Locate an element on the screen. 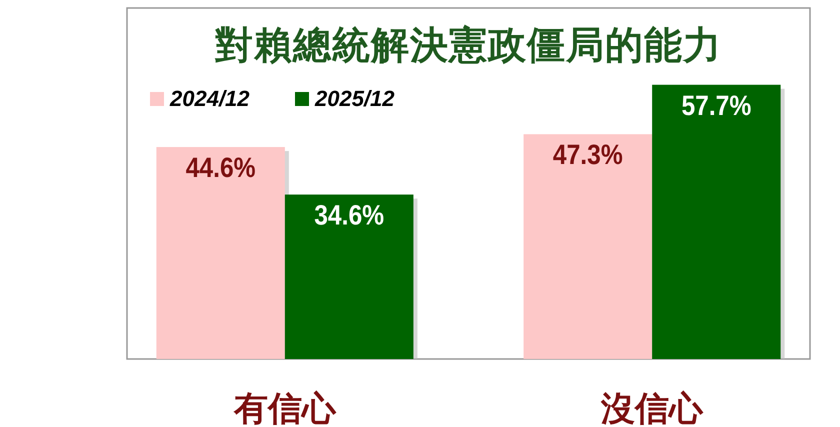  data-label: 47.3% is located at coordinates (587, 154).